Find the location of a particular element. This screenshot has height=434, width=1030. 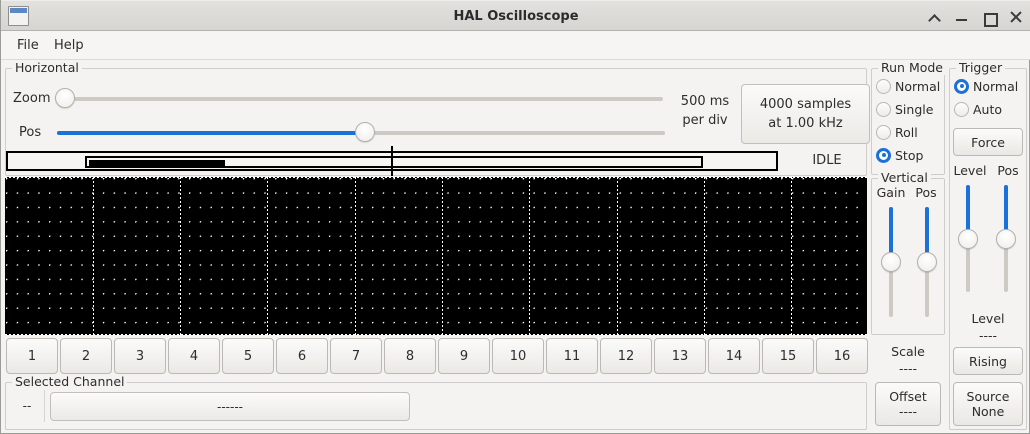

zoom-slider is located at coordinates (359, 98).